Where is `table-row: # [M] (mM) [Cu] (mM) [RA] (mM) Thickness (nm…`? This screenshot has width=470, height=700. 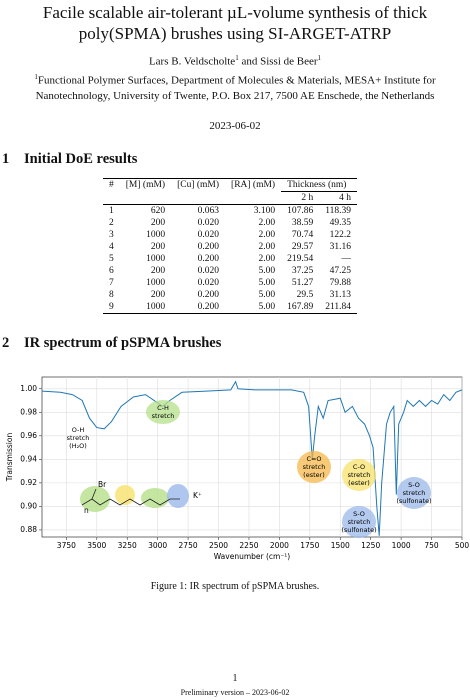 table-row: # [M] (mM) [Cu] (mM) [RA] (mM) Thickness (nm… is located at coordinates (230, 185).